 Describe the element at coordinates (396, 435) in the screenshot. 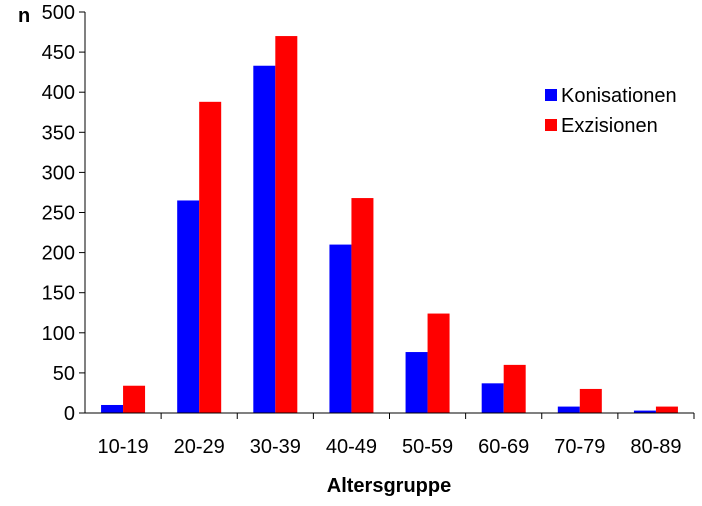

I see `x-axis-ticks: 10-19 20-29 30-39 40-49 50-59 60-69 70-79 80-89` at that location.